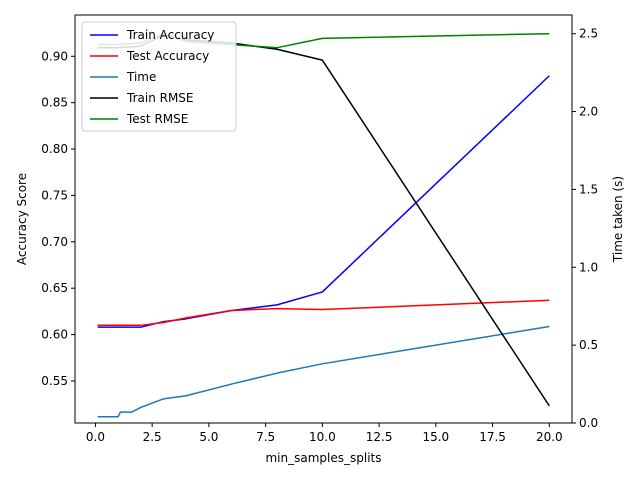 This screenshot has height=480, width=640. I want to click on left-y-axis-label: Accuracy Score, so click(22, 219).